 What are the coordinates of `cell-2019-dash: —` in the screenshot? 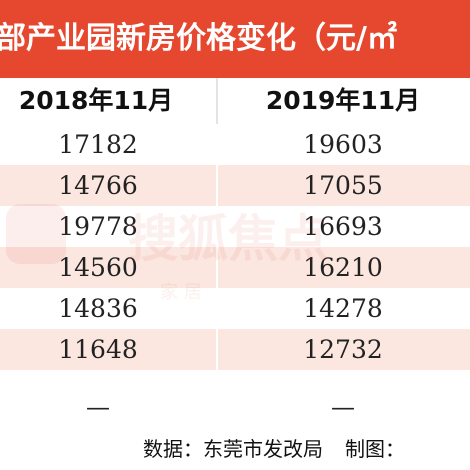 It's located at (343, 407).